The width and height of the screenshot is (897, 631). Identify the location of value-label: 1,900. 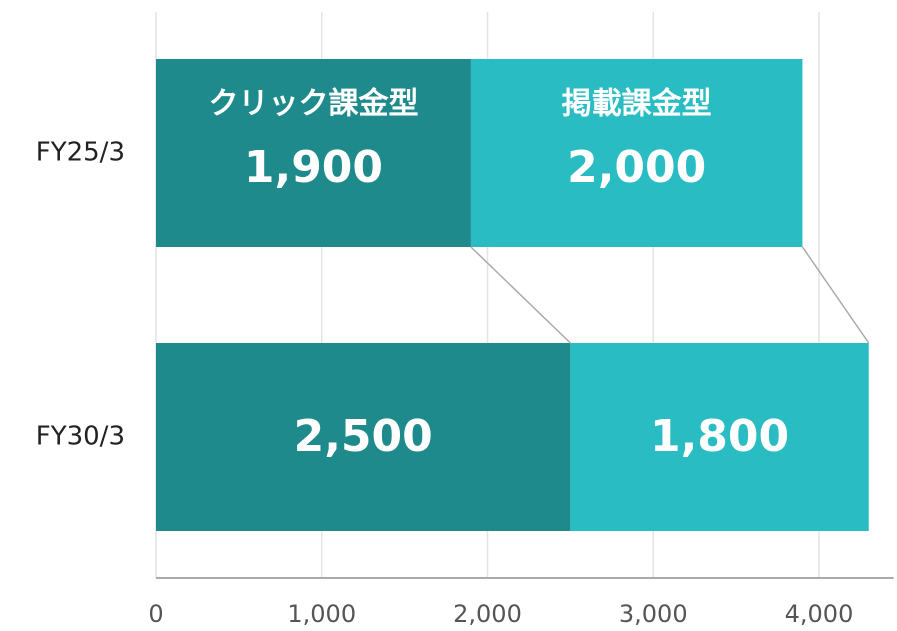
(313, 167).